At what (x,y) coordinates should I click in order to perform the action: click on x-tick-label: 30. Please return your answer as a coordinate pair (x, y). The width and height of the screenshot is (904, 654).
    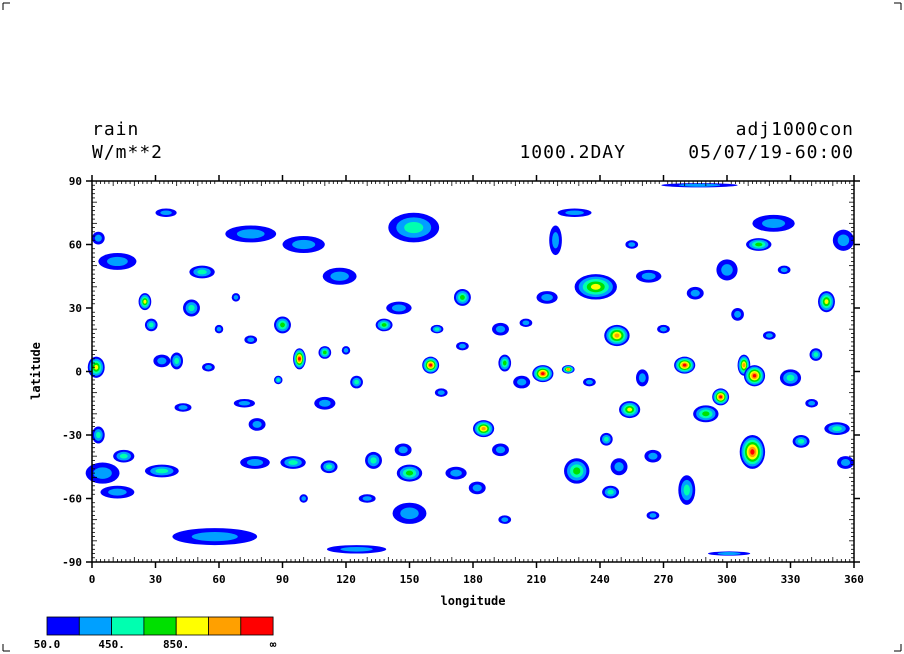
    Looking at the image, I should click on (155, 579).